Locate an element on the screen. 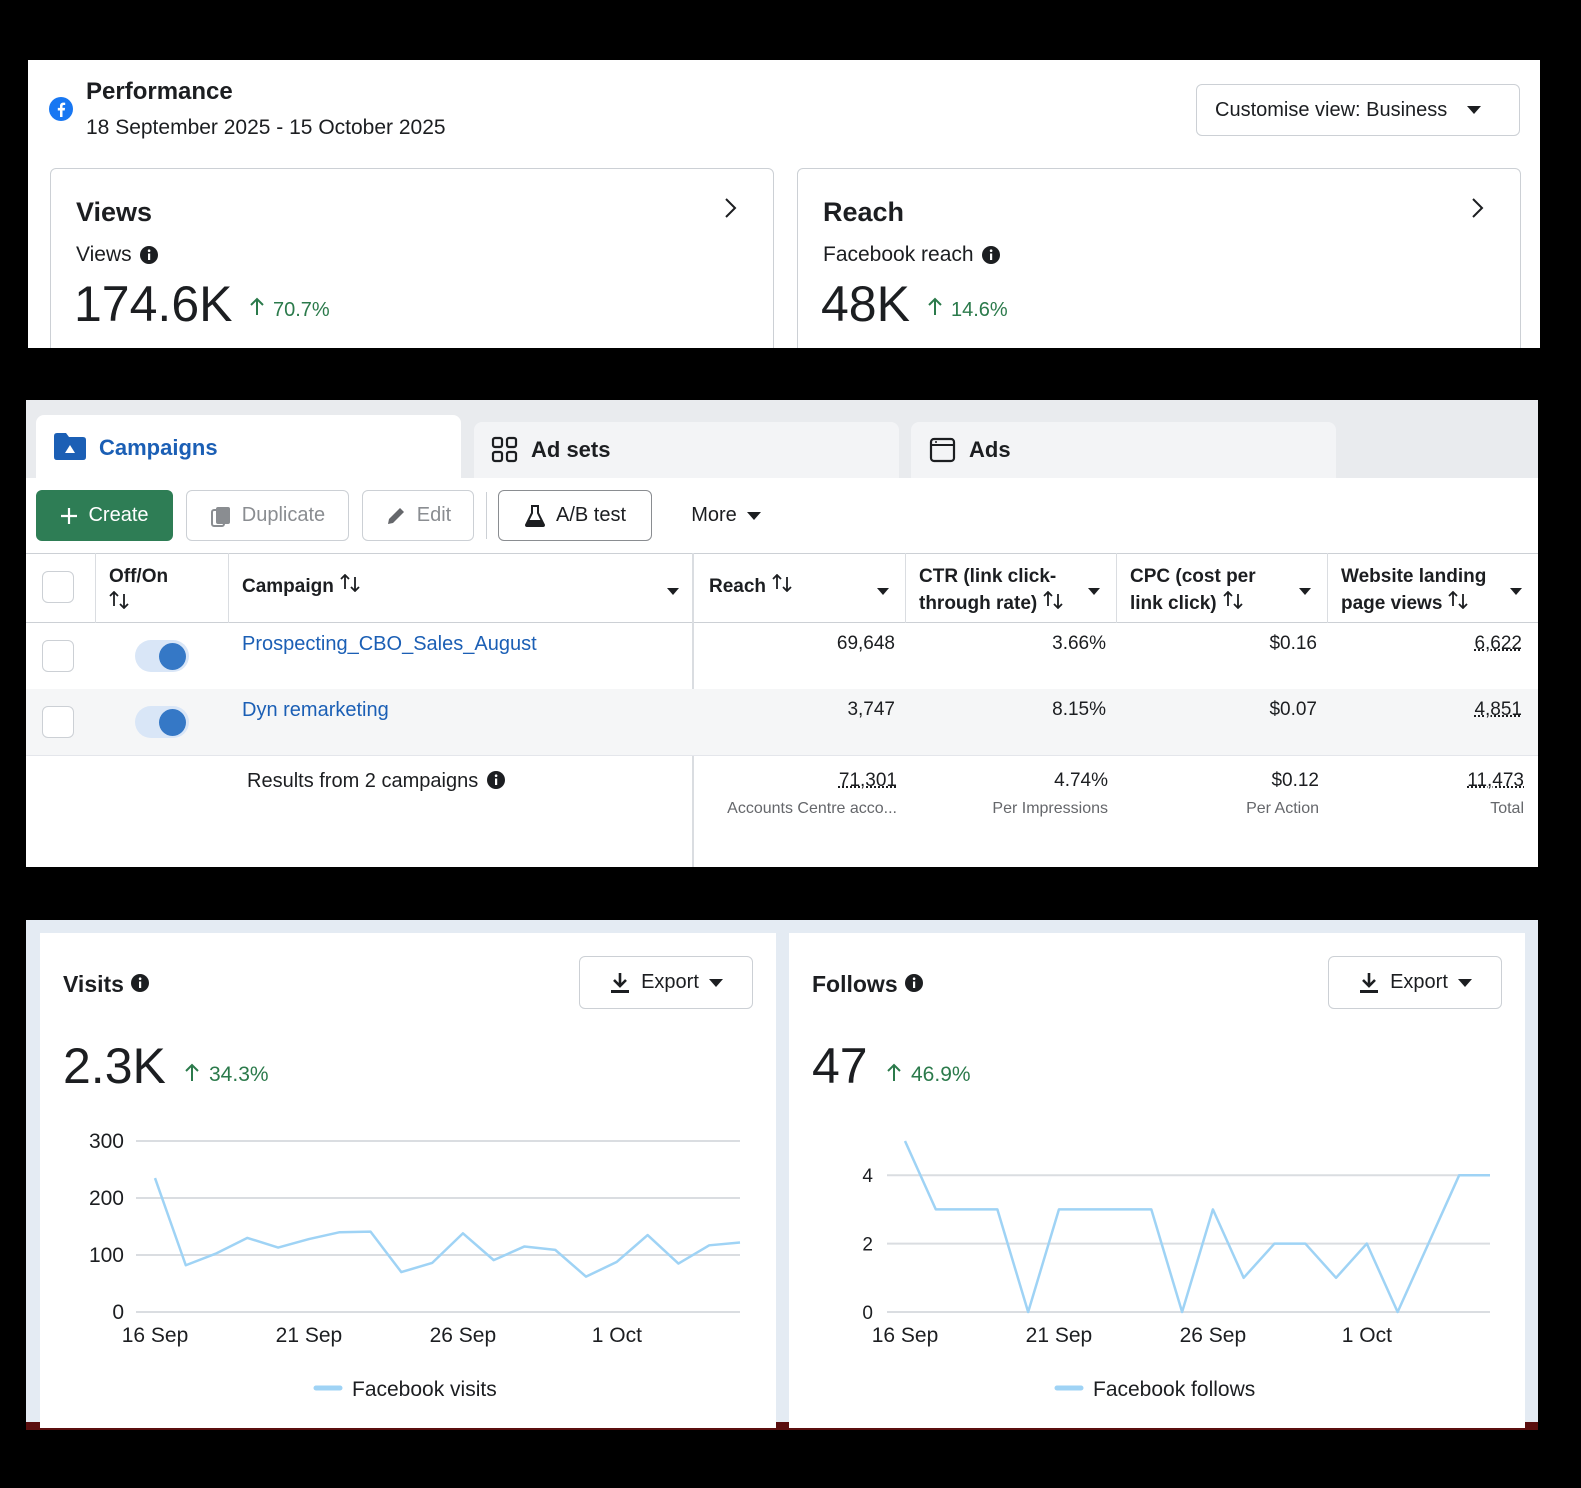 The width and height of the screenshot is (1581, 1488). tab-adsets: Ad sets is located at coordinates (686, 450).